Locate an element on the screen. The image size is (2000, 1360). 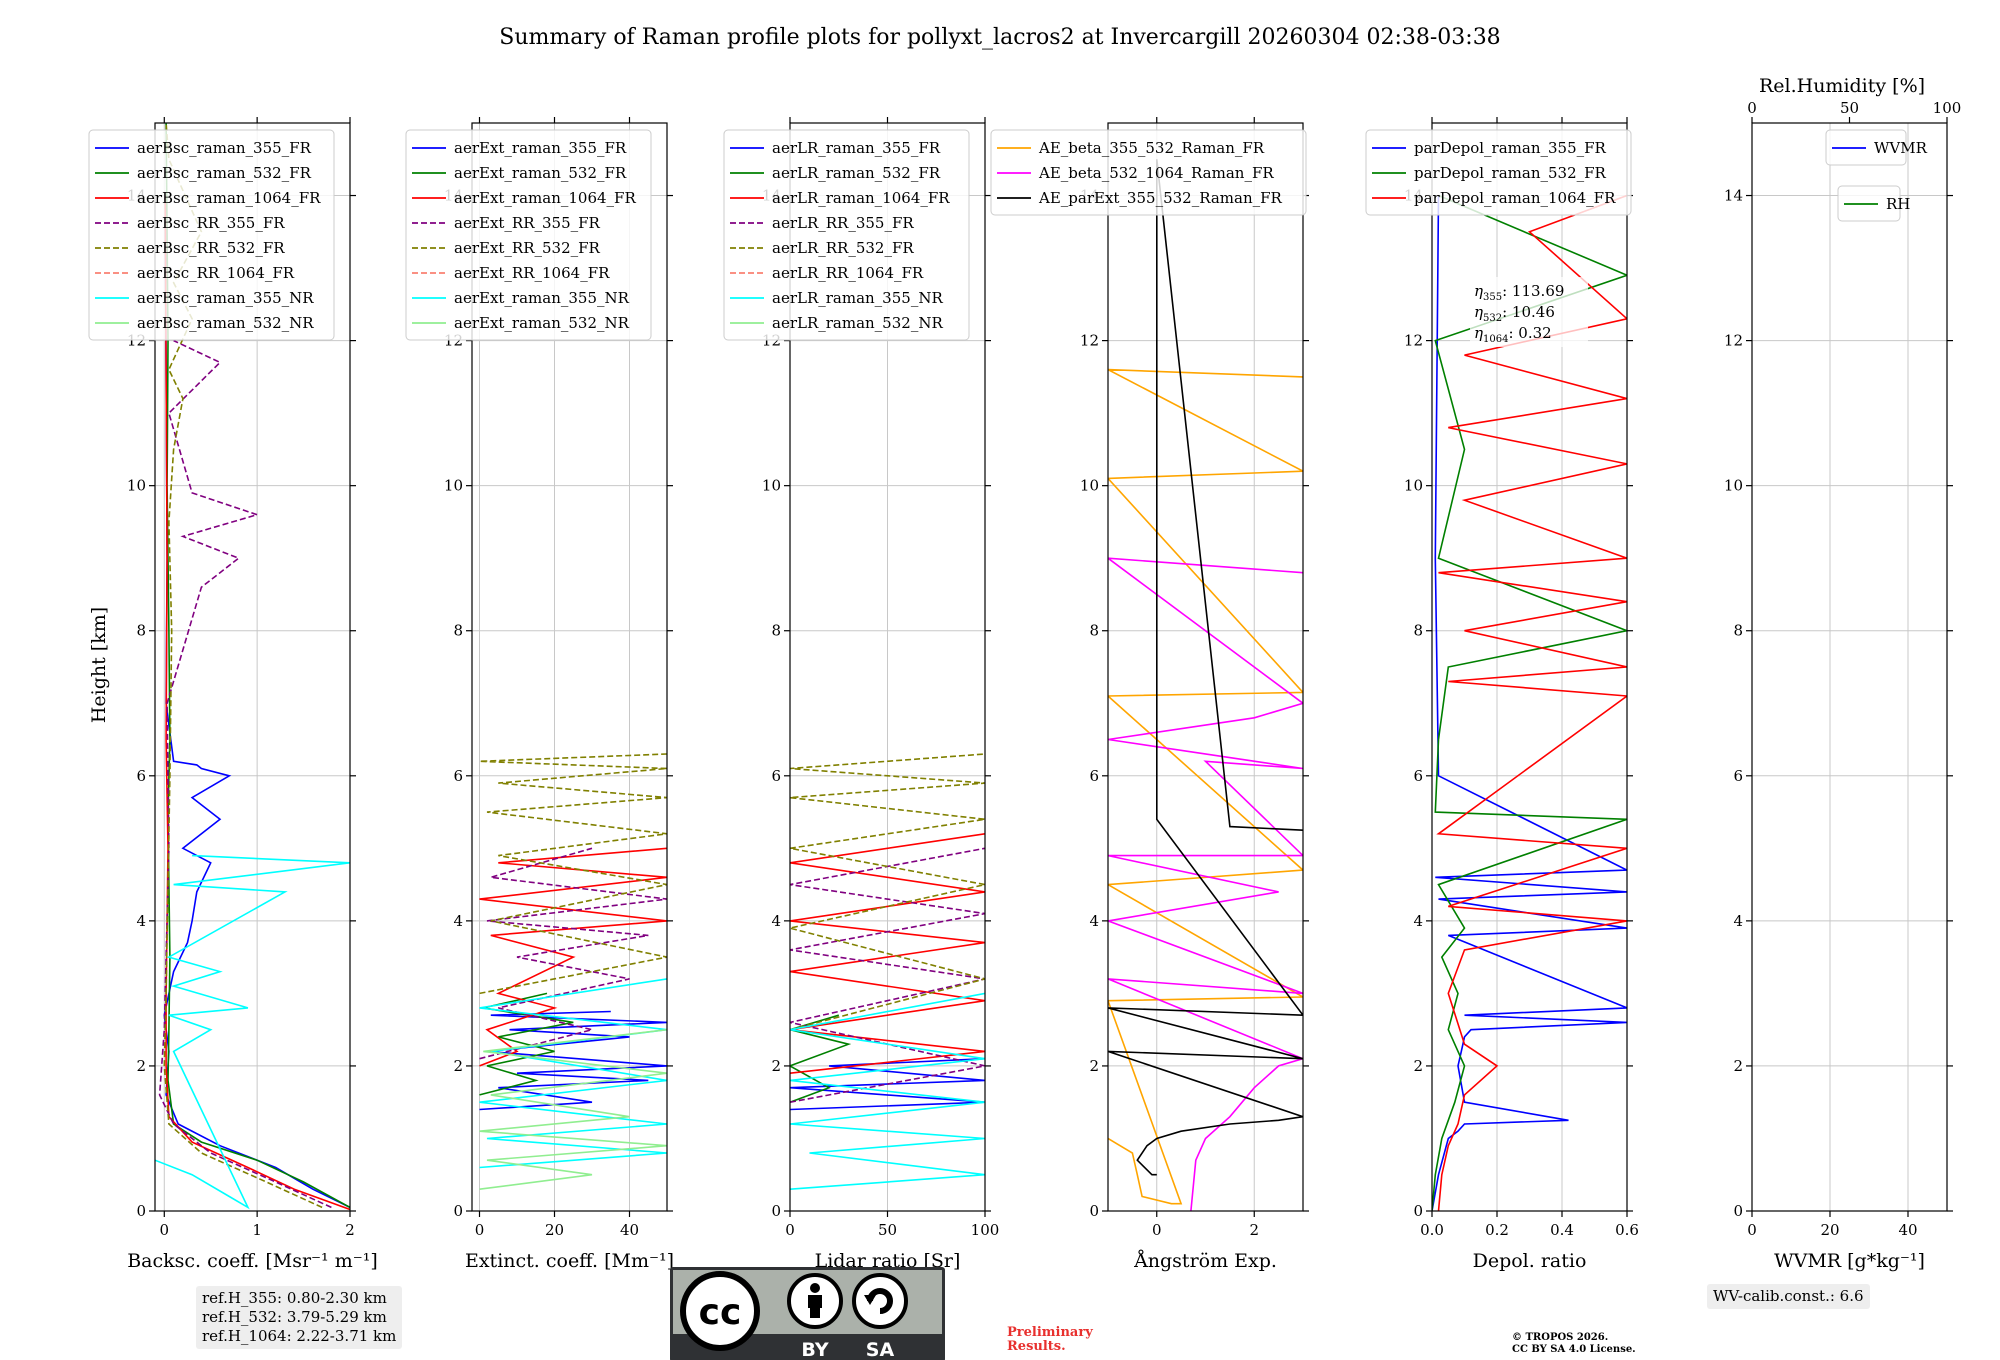
ytick-label-7: 14 is located at coordinates (1733, 196).